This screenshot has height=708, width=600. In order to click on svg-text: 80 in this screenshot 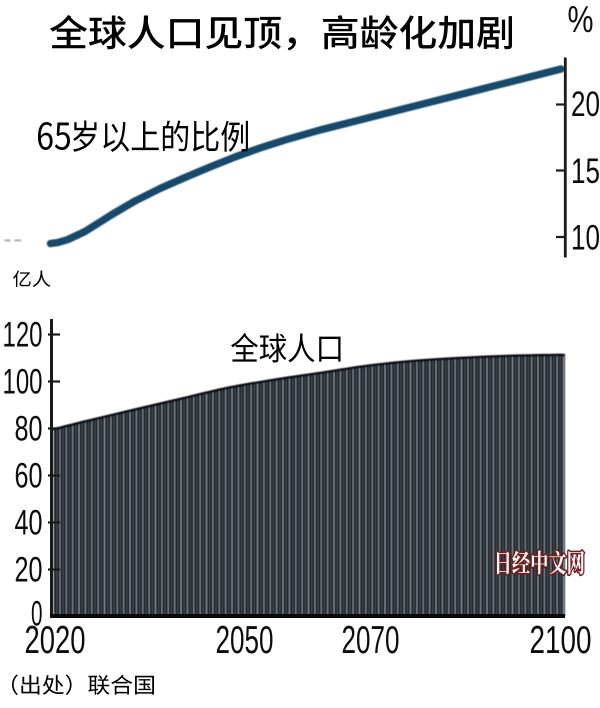, I will do `click(29, 429)`.